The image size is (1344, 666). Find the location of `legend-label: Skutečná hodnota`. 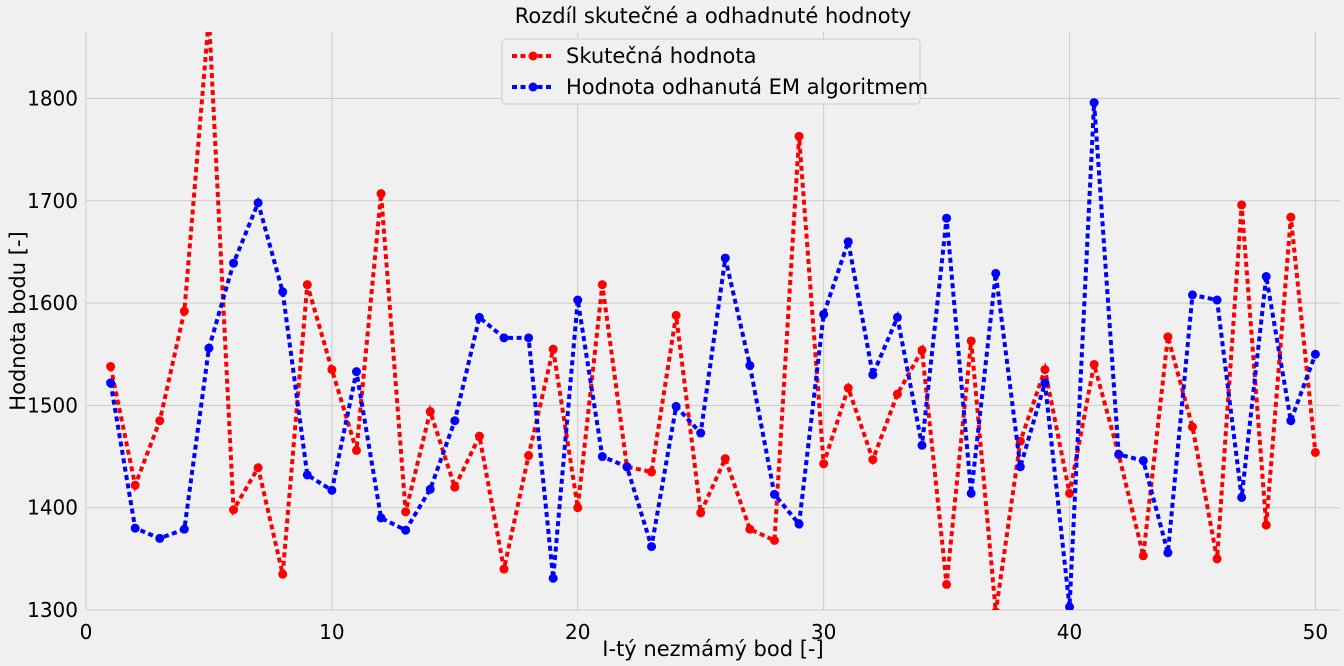

legend-label: Skutečná hodnota is located at coordinates (661, 56).